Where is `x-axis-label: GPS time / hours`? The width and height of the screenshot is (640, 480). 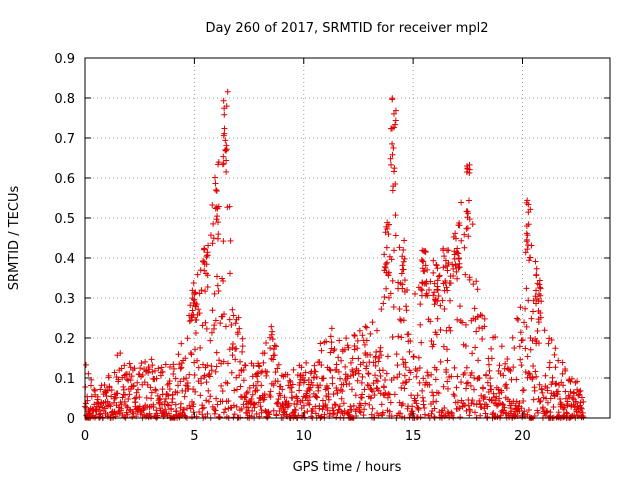 x-axis-label: GPS time / hours is located at coordinates (347, 467).